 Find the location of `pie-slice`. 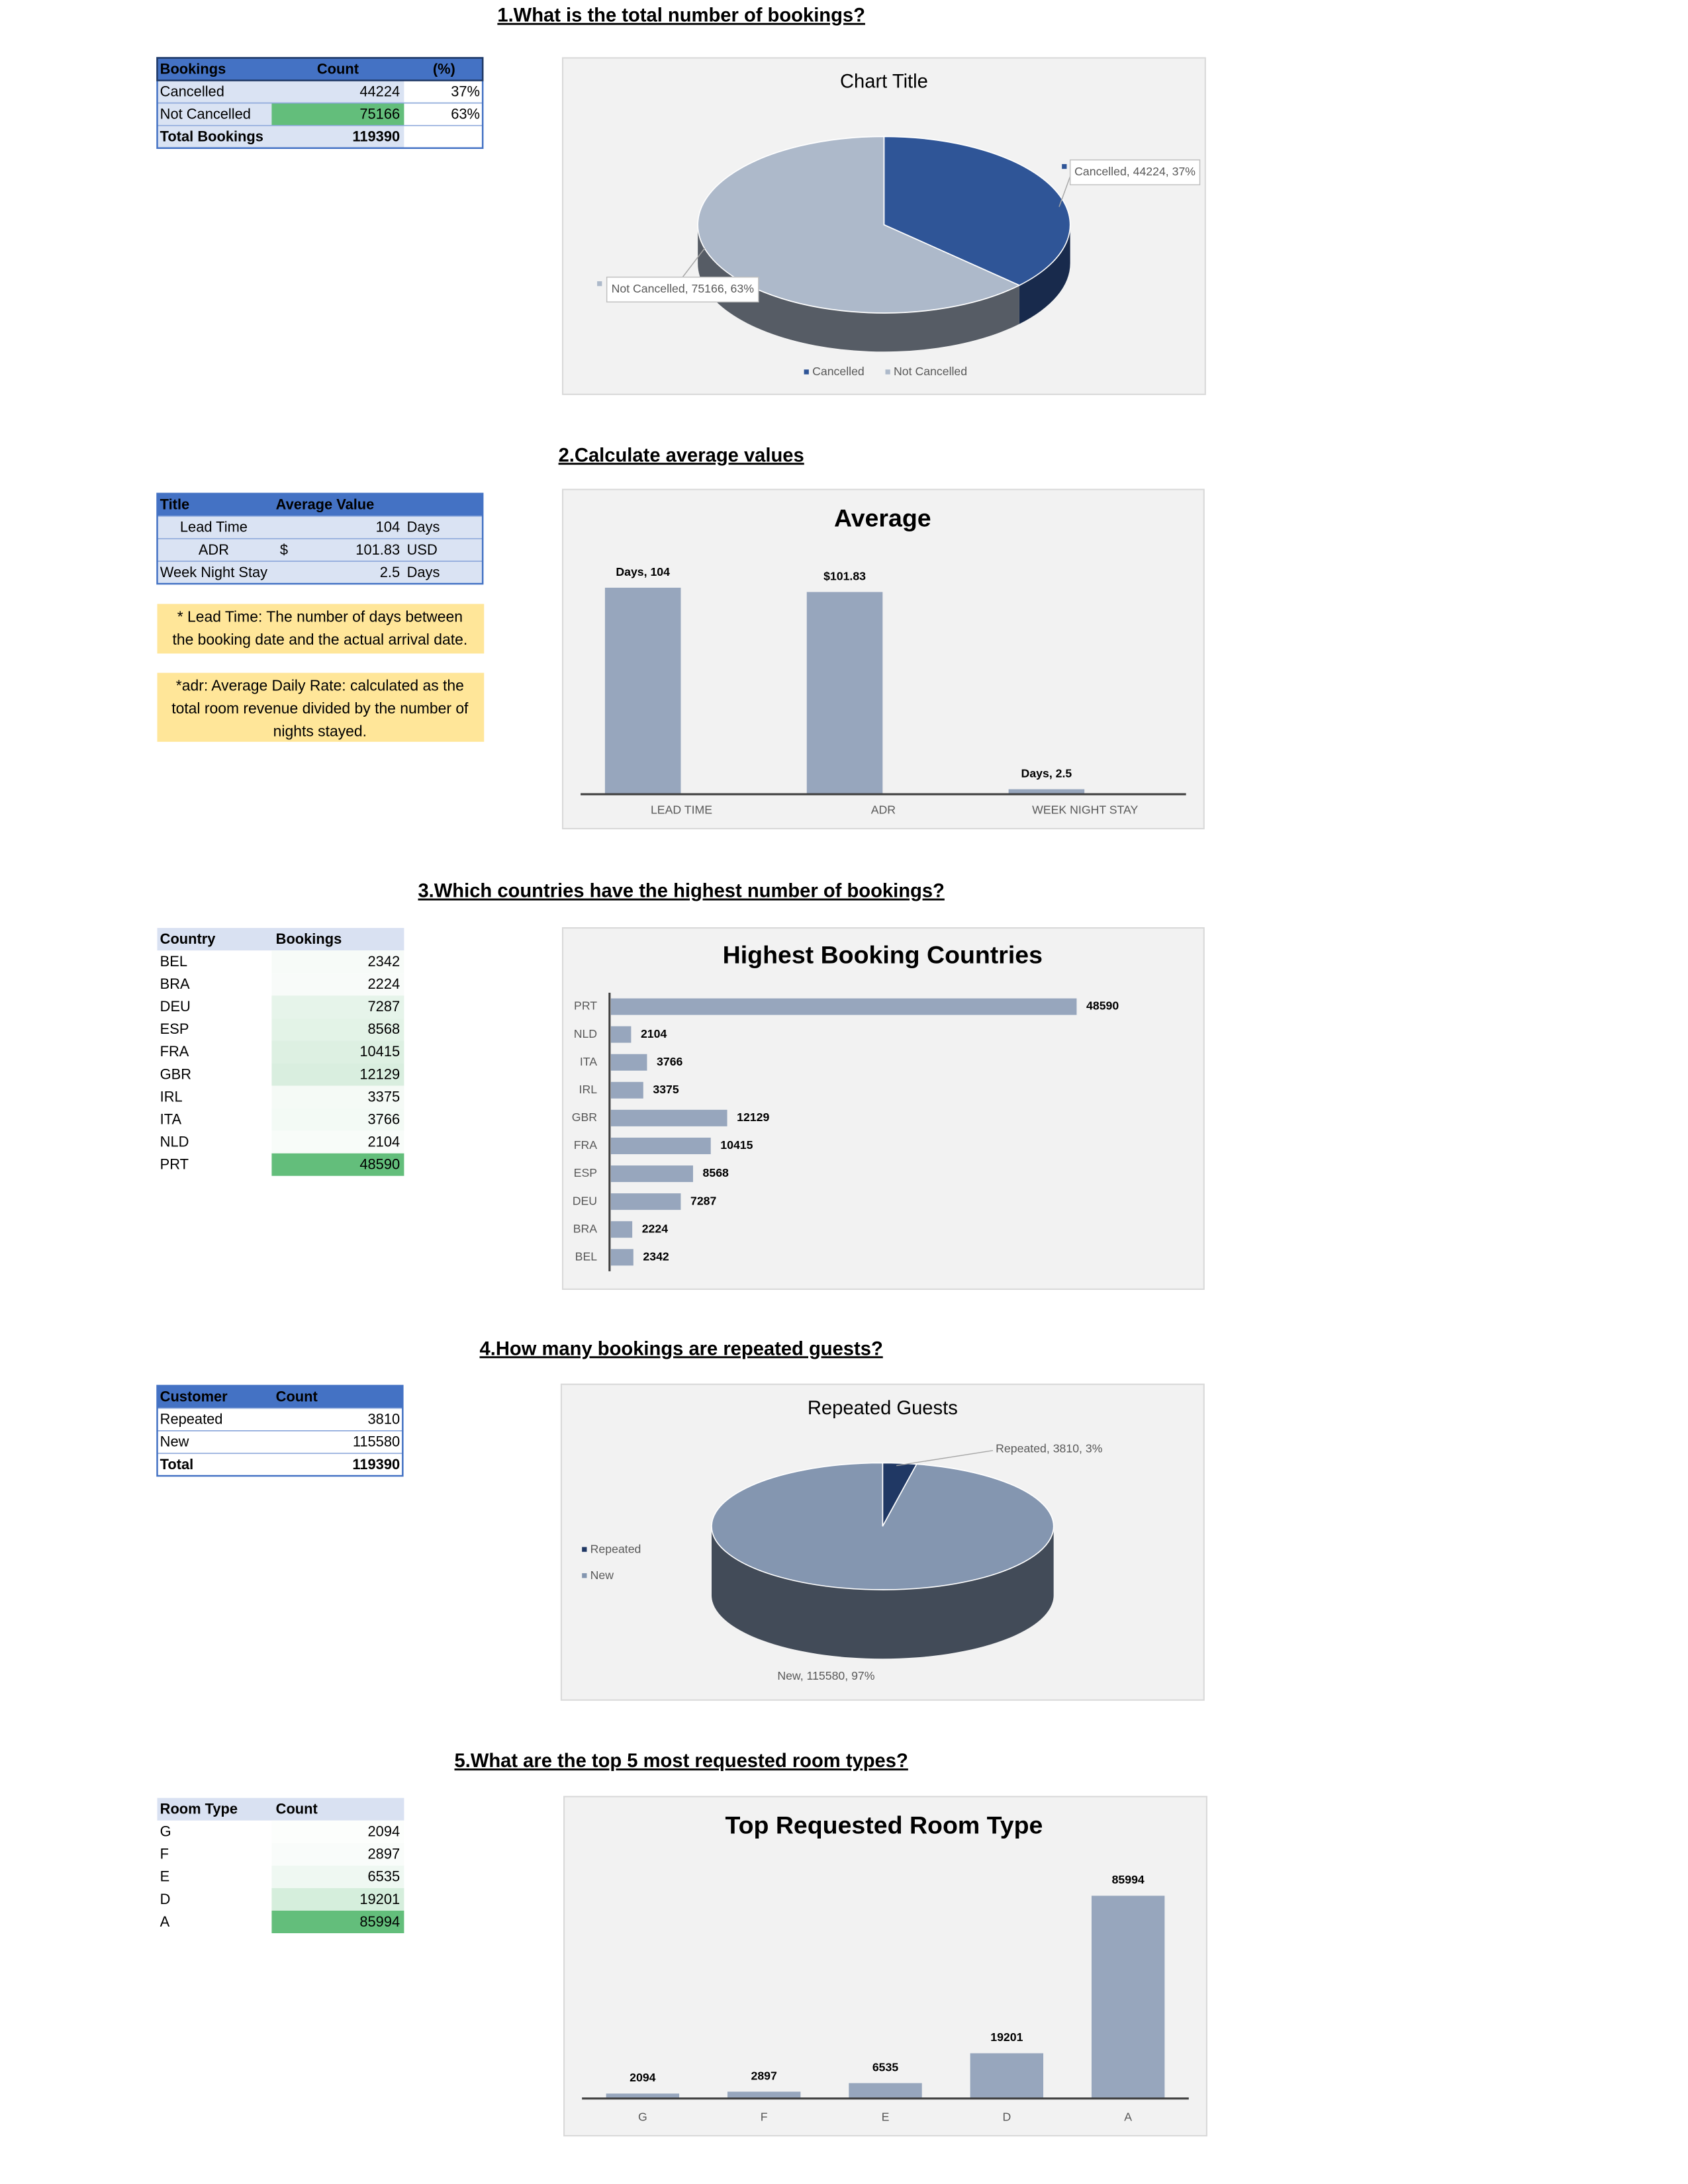

pie-slice is located at coordinates (859, 225).